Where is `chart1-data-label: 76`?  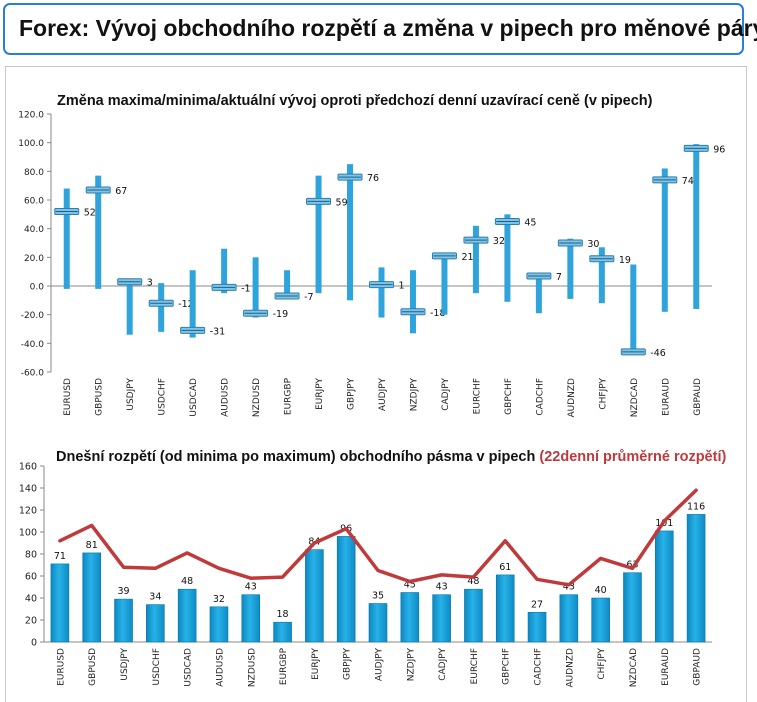
chart1-data-label: 76 is located at coordinates (373, 178).